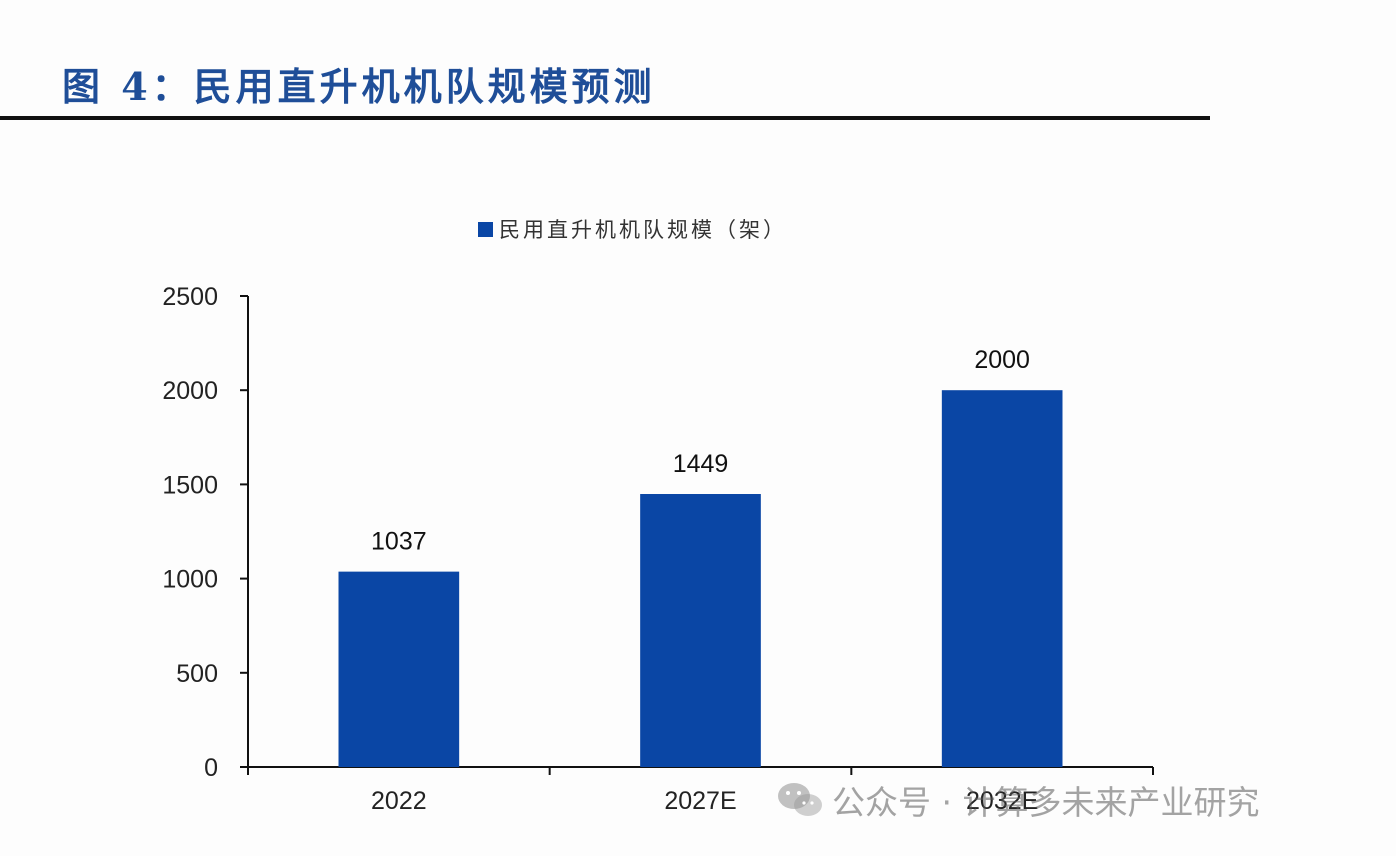 This screenshot has height=856, width=1396. What do you see at coordinates (485, 229) in the screenshot?
I see `legend-swatch` at bounding box center [485, 229].